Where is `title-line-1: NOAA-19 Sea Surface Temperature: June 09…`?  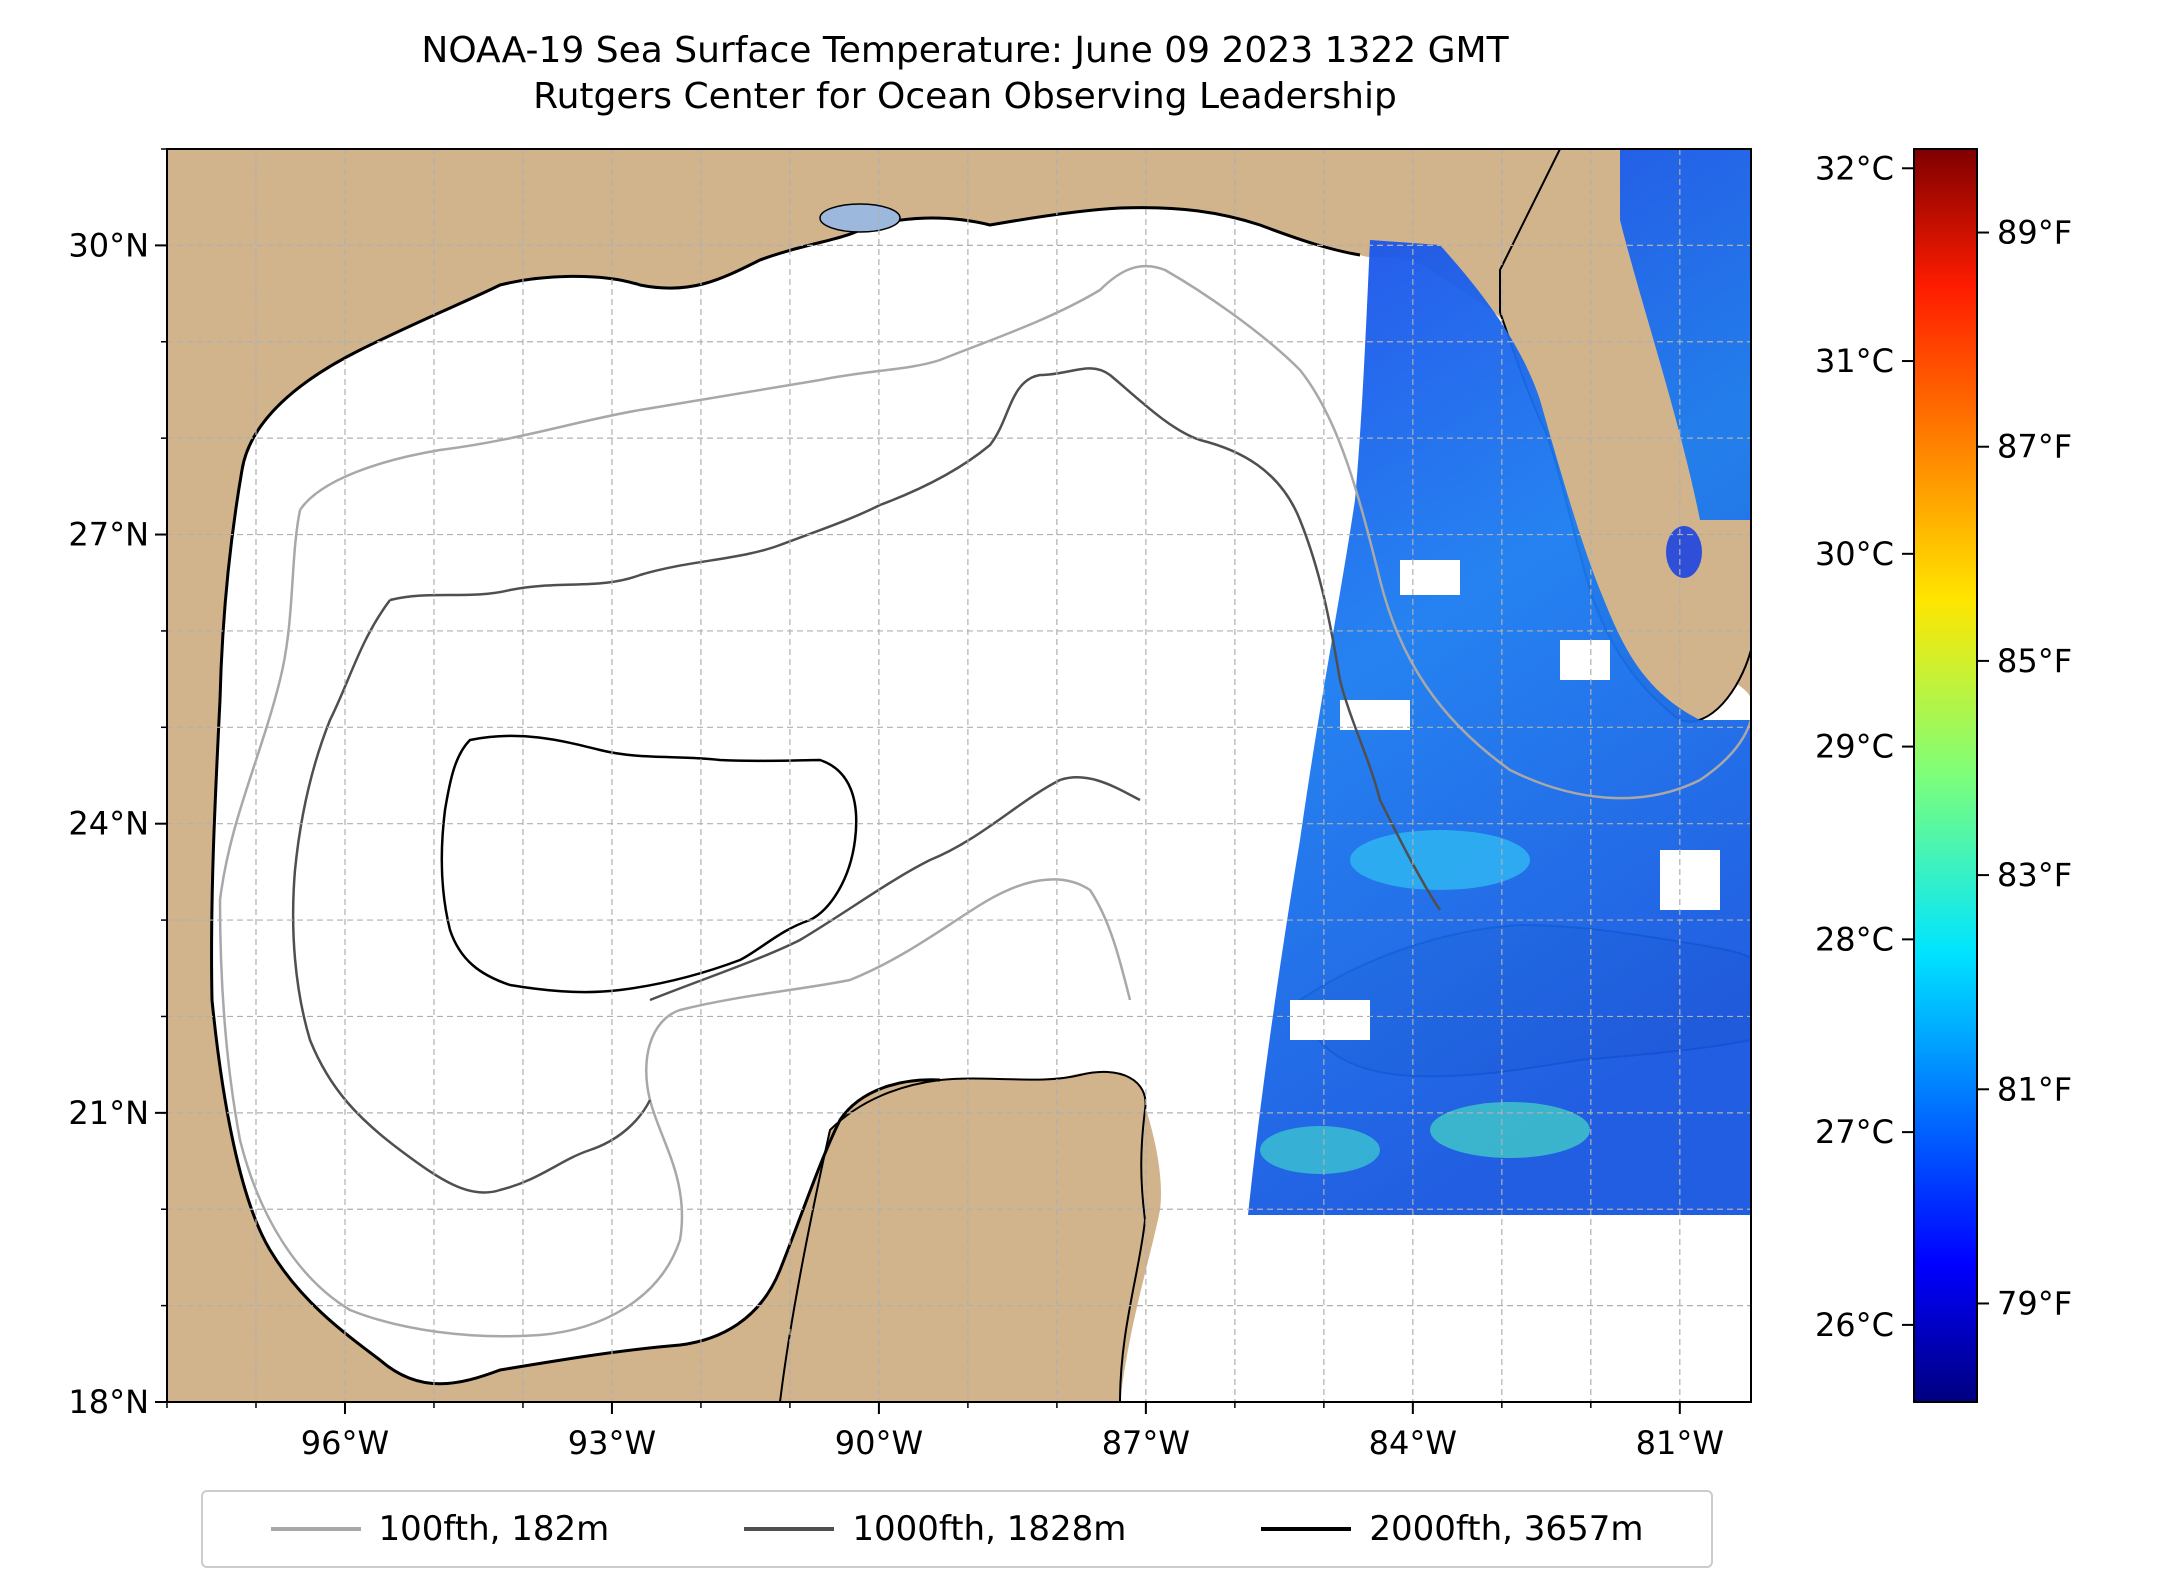 title-line-1: NOAA-19 Sea Surface Temperature: June 09… is located at coordinates (965, 50).